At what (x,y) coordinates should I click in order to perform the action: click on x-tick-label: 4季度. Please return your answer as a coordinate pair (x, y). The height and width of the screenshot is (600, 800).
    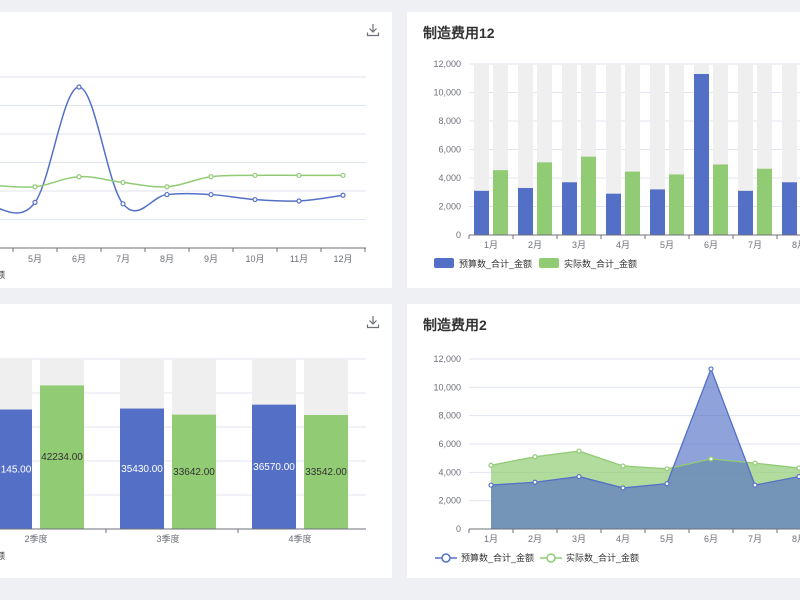
    Looking at the image, I should click on (299, 538).